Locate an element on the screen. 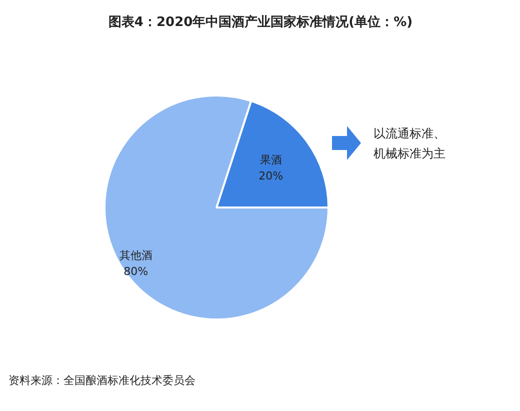 Image resolution: width=520 pixels, height=411 pixels. slice-label: 果酒 is located at coordinates (271, 160).